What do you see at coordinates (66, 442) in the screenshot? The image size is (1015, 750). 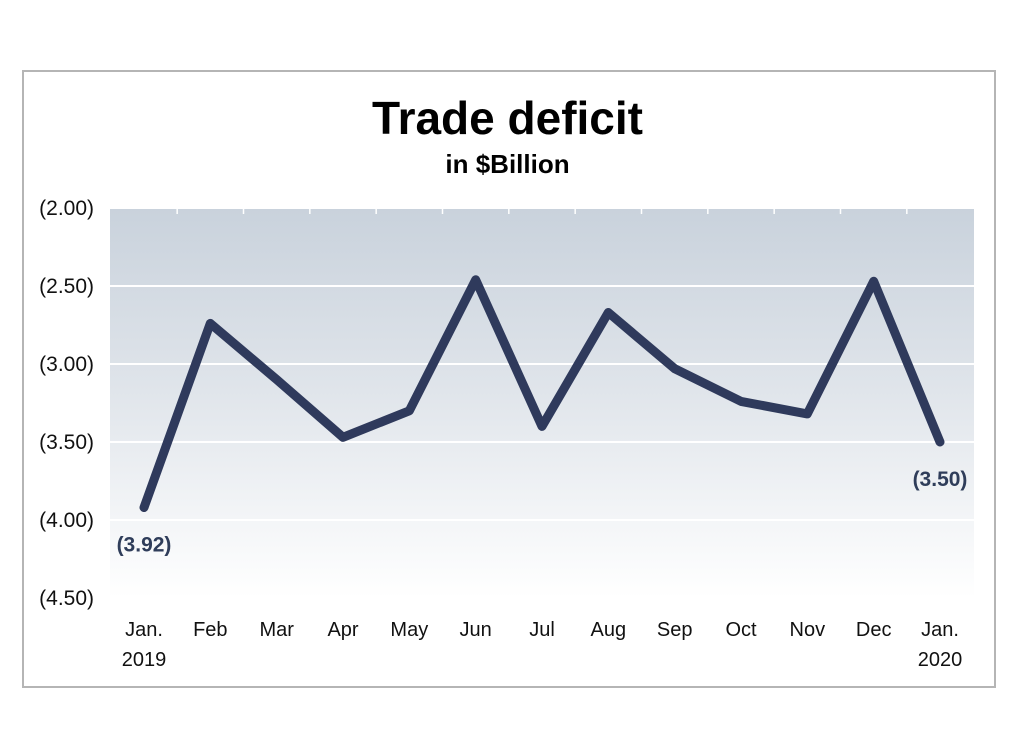 I see `y-tick-label: (3.50)` at bounding box center [66, 442].